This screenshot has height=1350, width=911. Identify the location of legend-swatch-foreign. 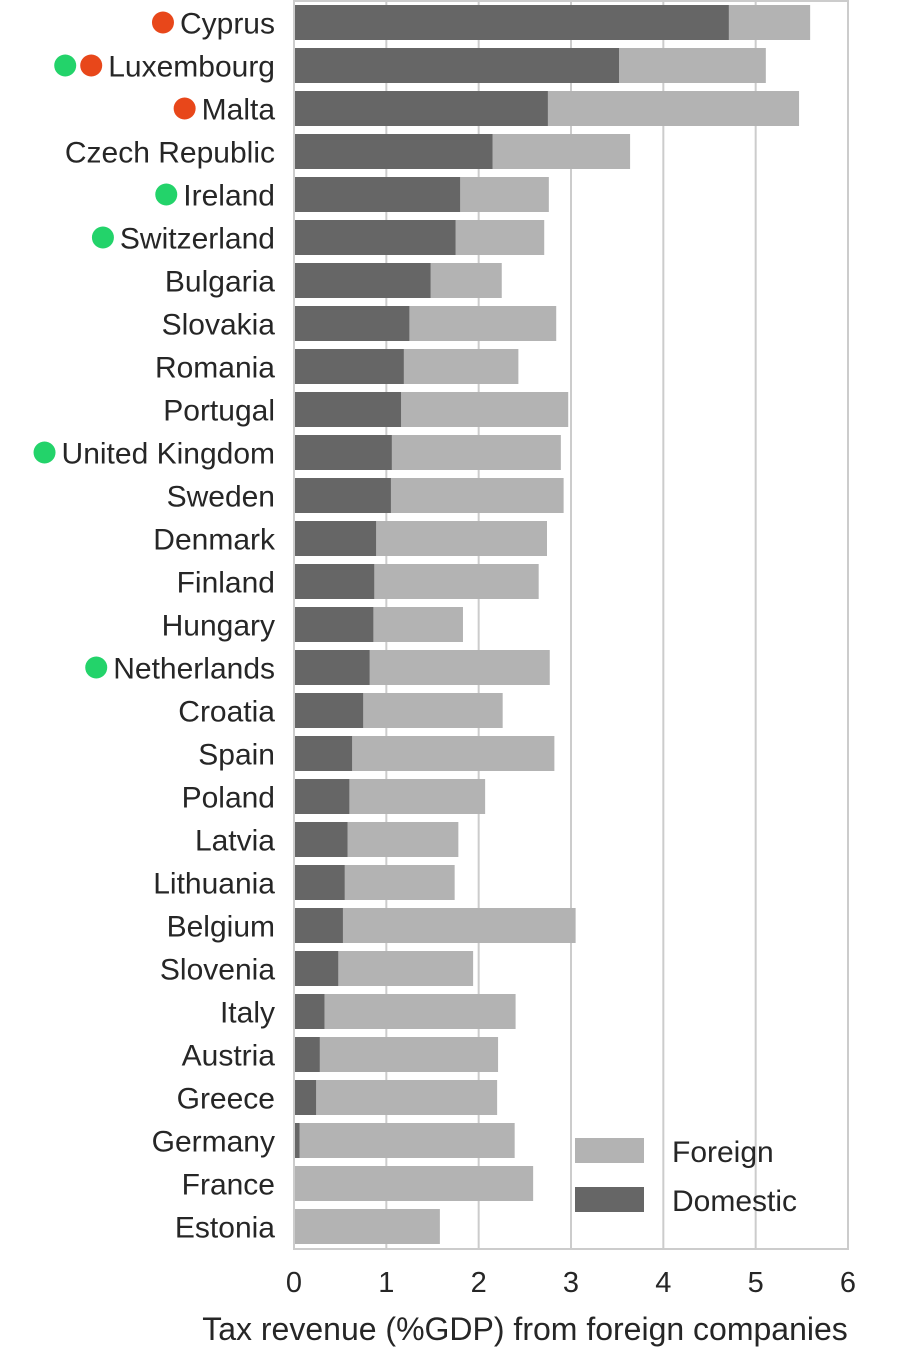
(609, 1150).